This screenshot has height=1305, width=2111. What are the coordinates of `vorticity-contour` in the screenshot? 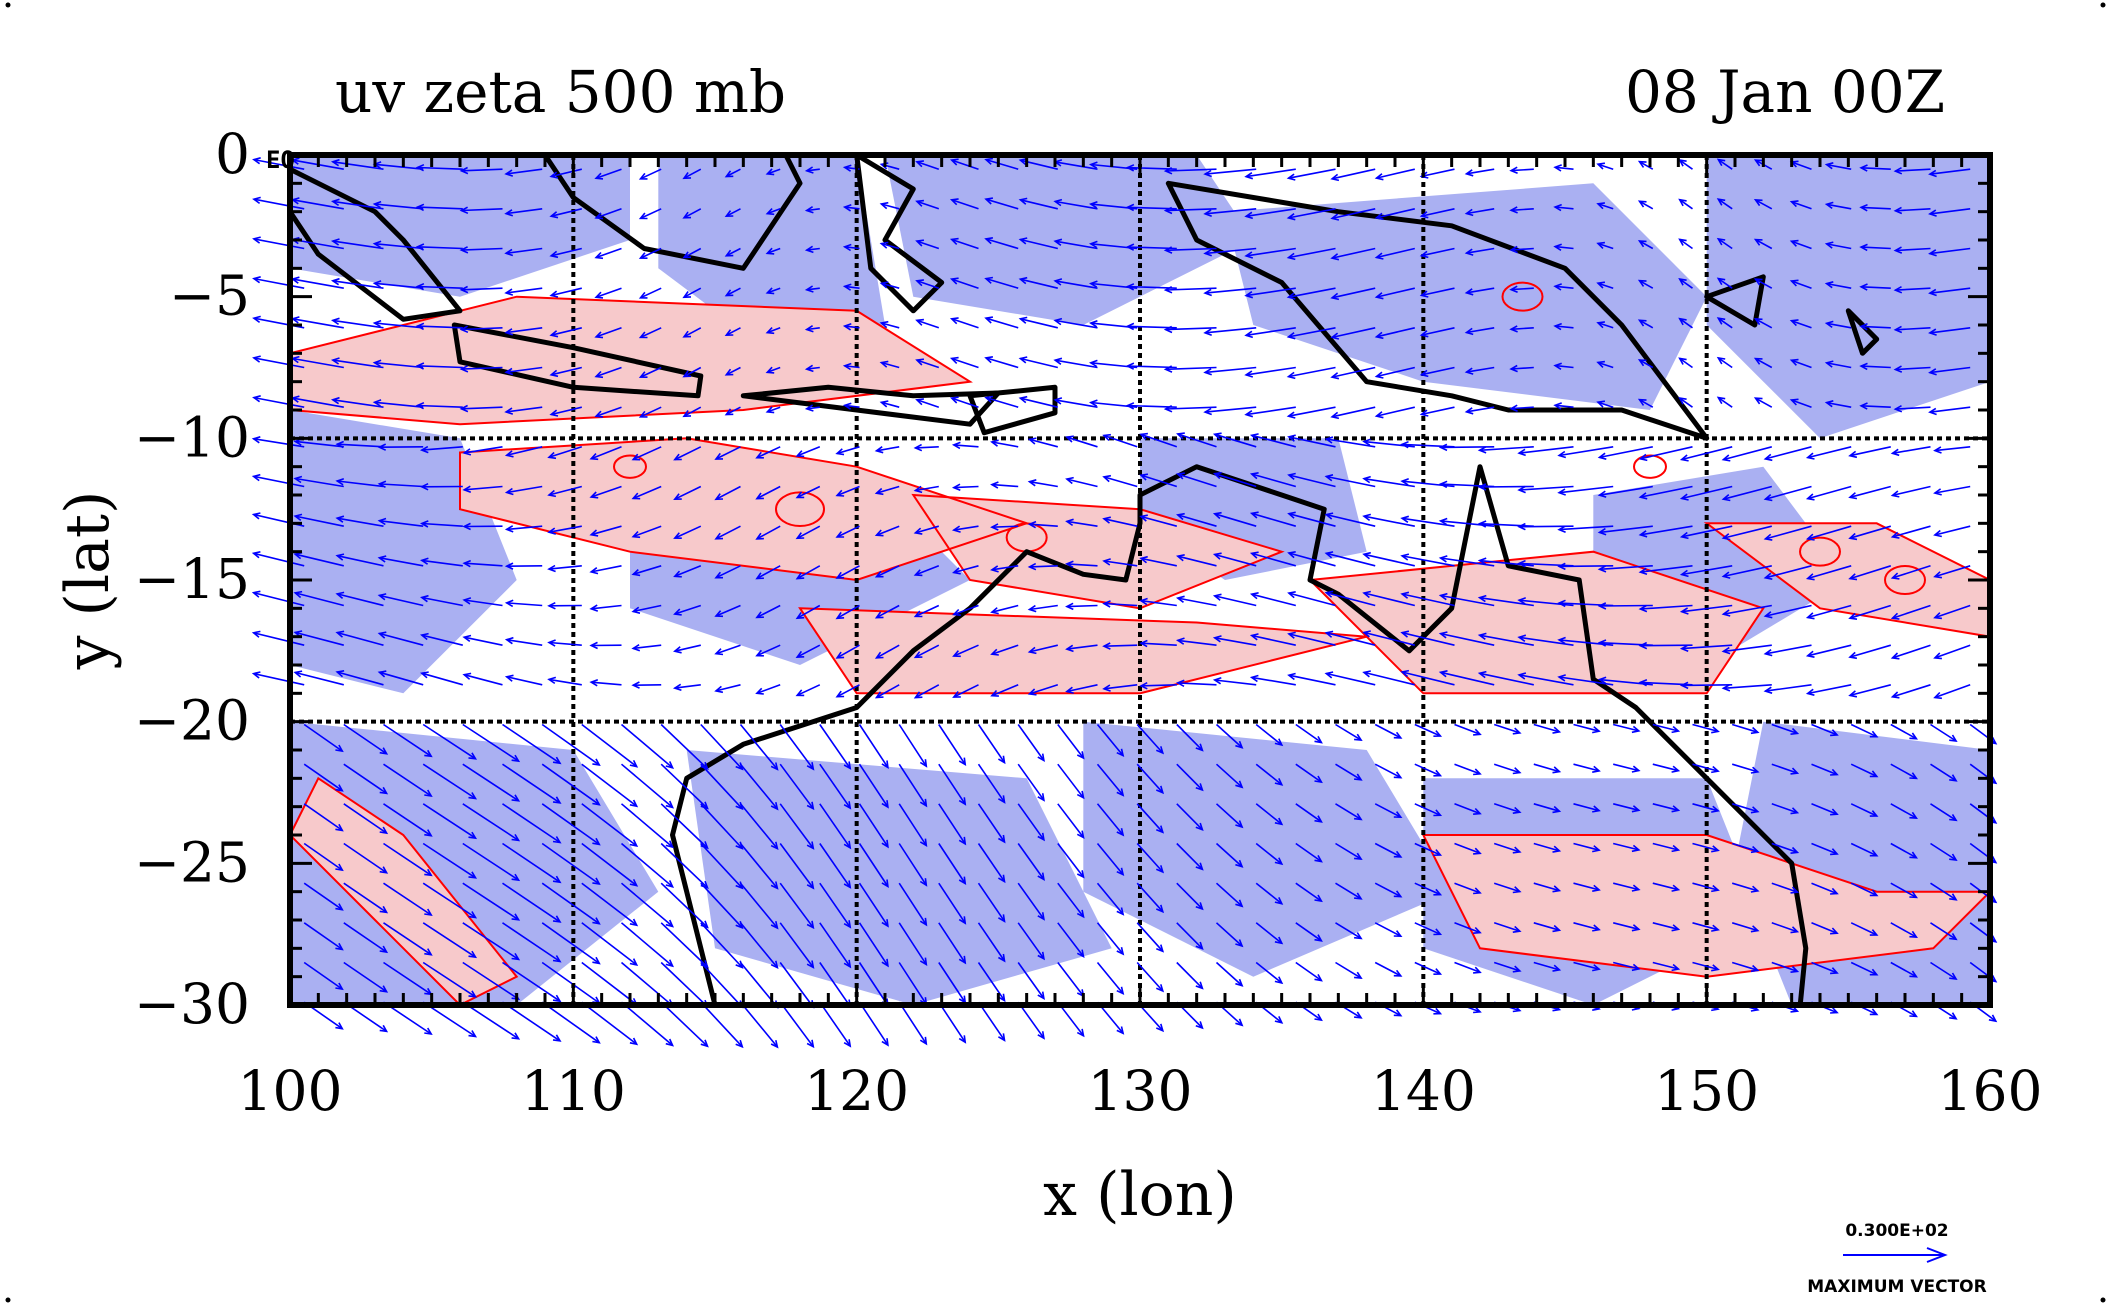 It's located at (1846, 580).